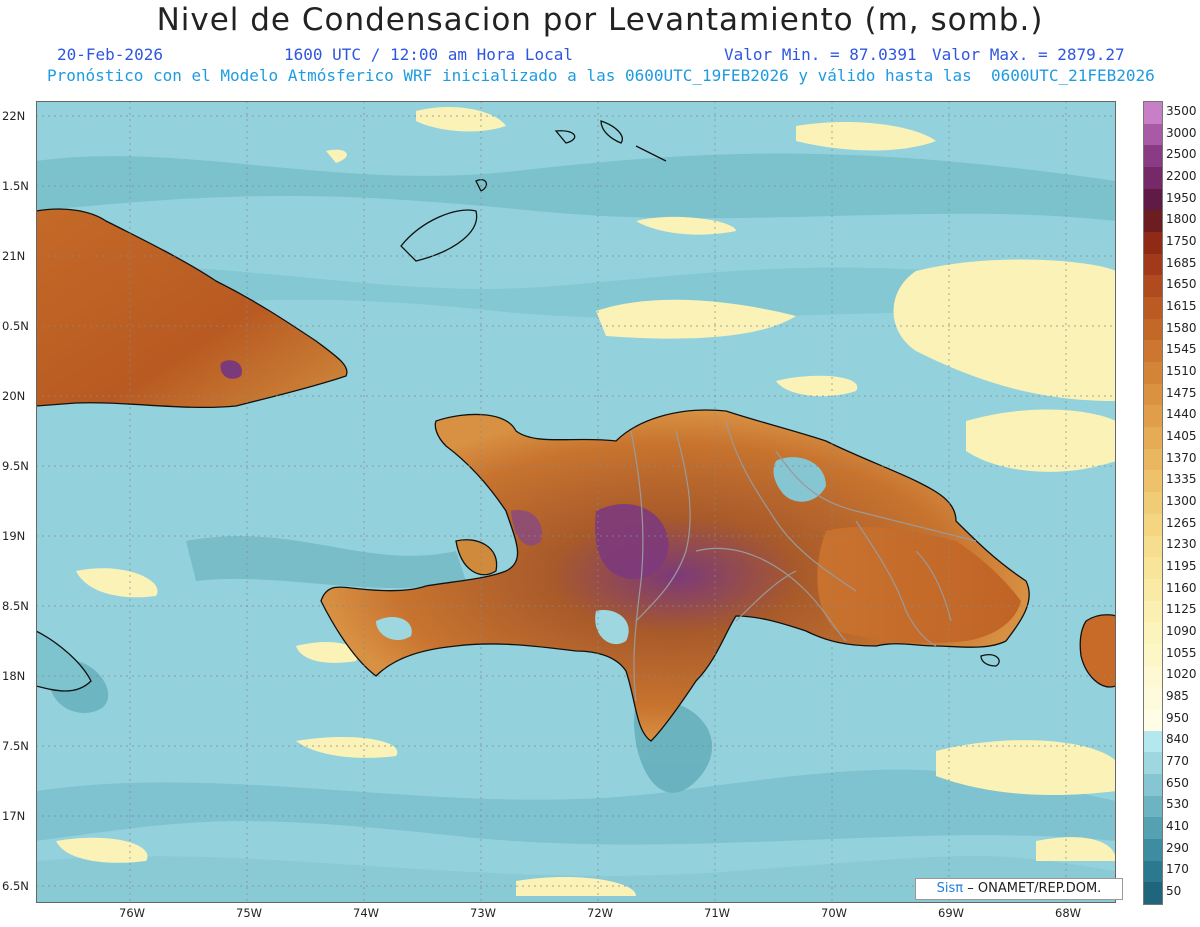  I want to click on lon-label: 69W, so click(951, 913).